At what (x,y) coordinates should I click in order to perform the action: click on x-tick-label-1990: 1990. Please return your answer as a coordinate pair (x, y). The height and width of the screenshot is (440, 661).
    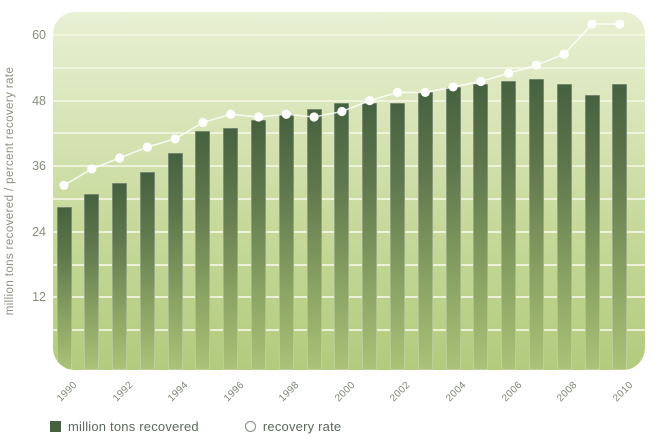
    Looking at the image, I should click on (67, 392).